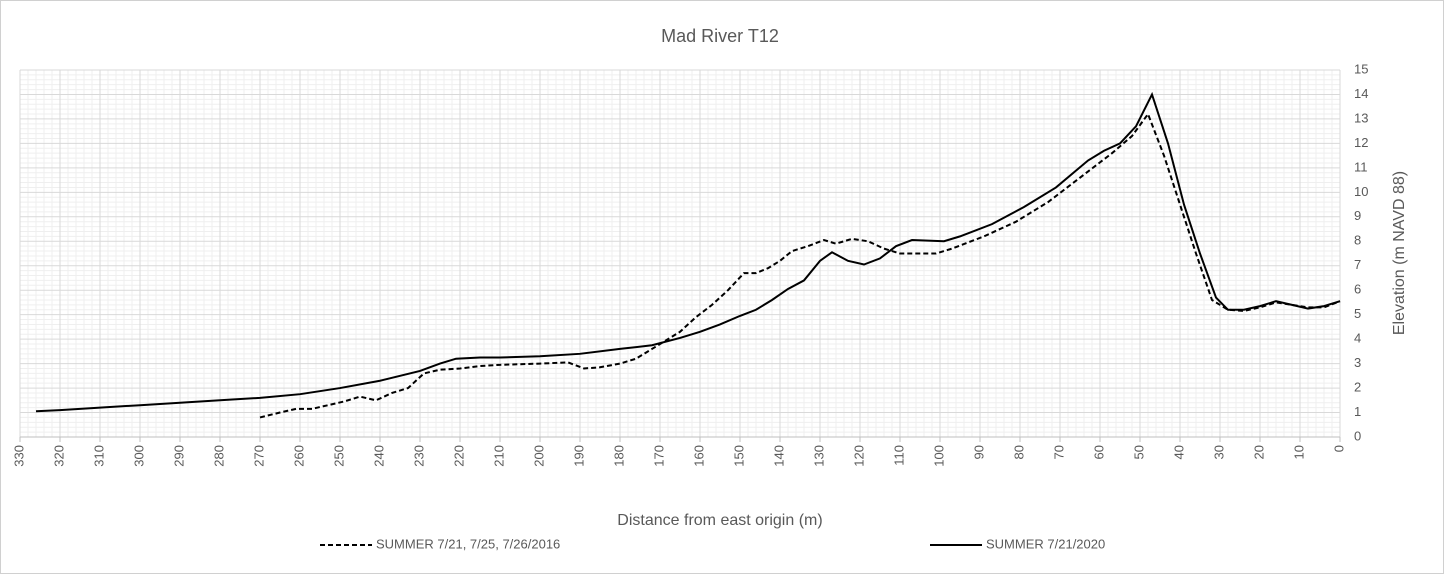 The height and width of the screenshot is (574, 1444). What do you see at coordinates (1361, 191) in the screenshot?
I see `y-tick-label: 10` at bounding box center [1361, 191].